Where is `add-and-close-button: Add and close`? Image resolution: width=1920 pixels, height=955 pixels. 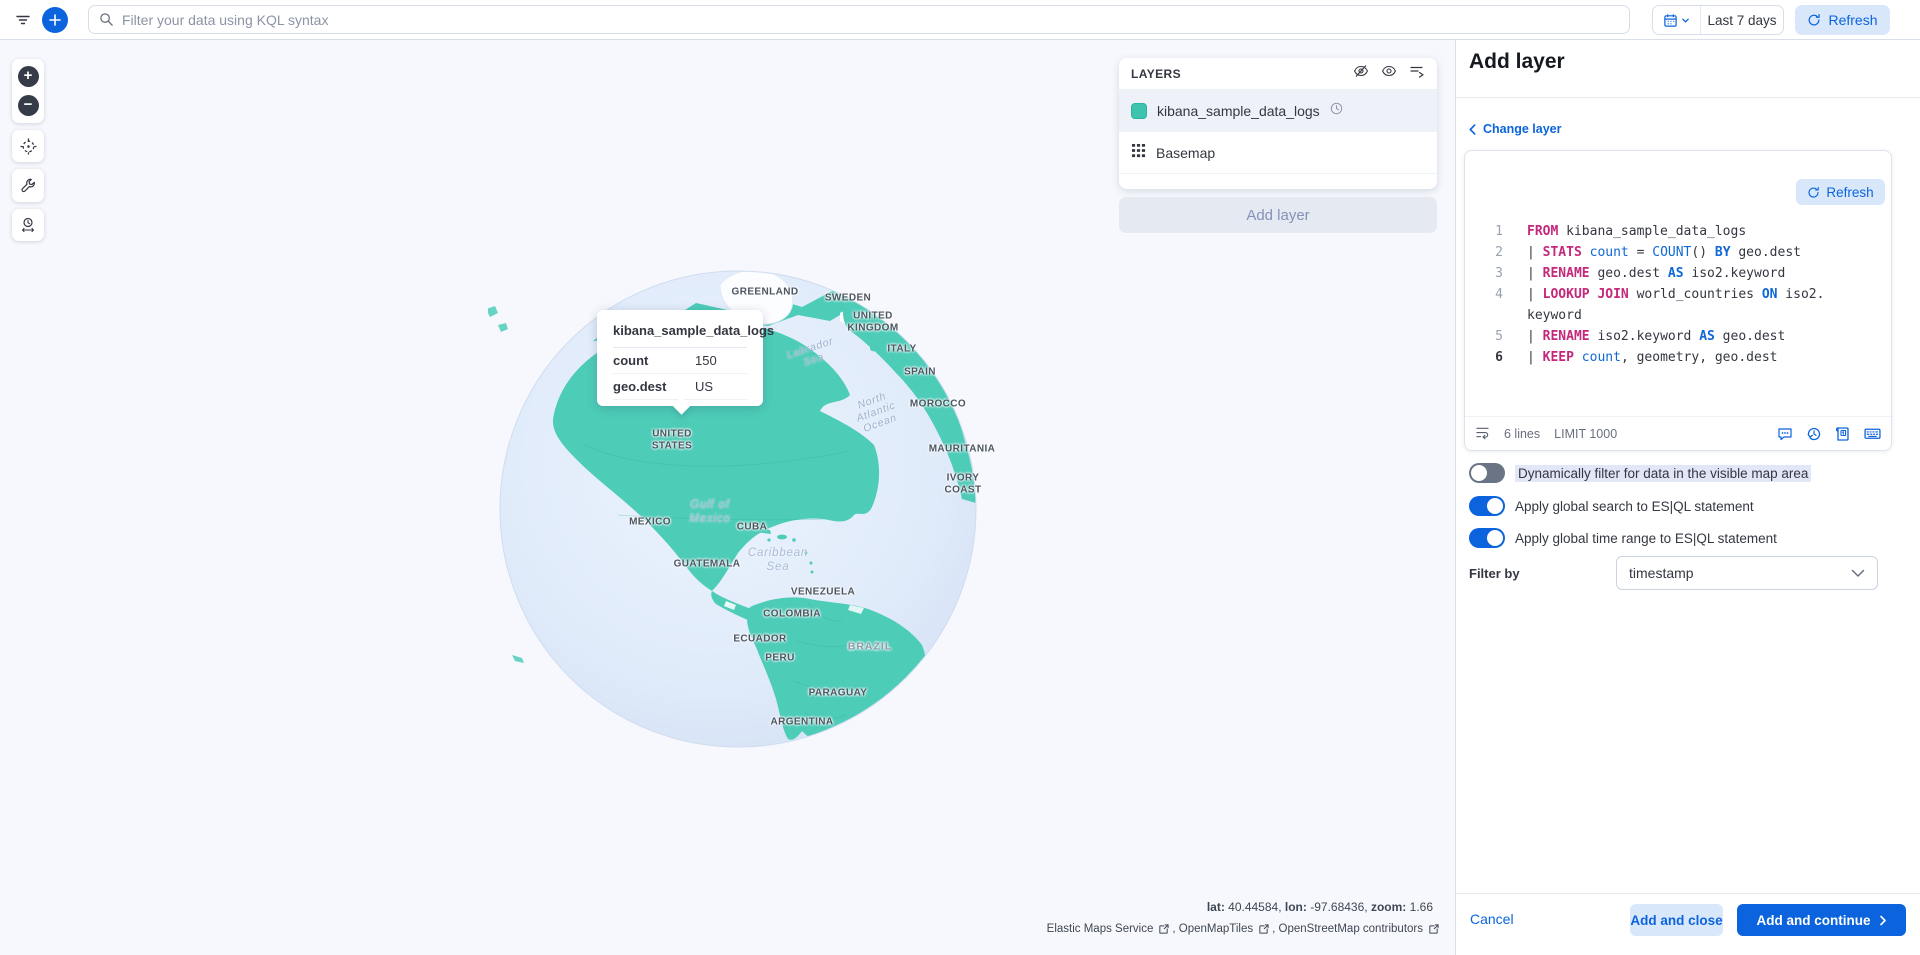
add-and-close-button: Add and close is located at coordinates (1676, 920).